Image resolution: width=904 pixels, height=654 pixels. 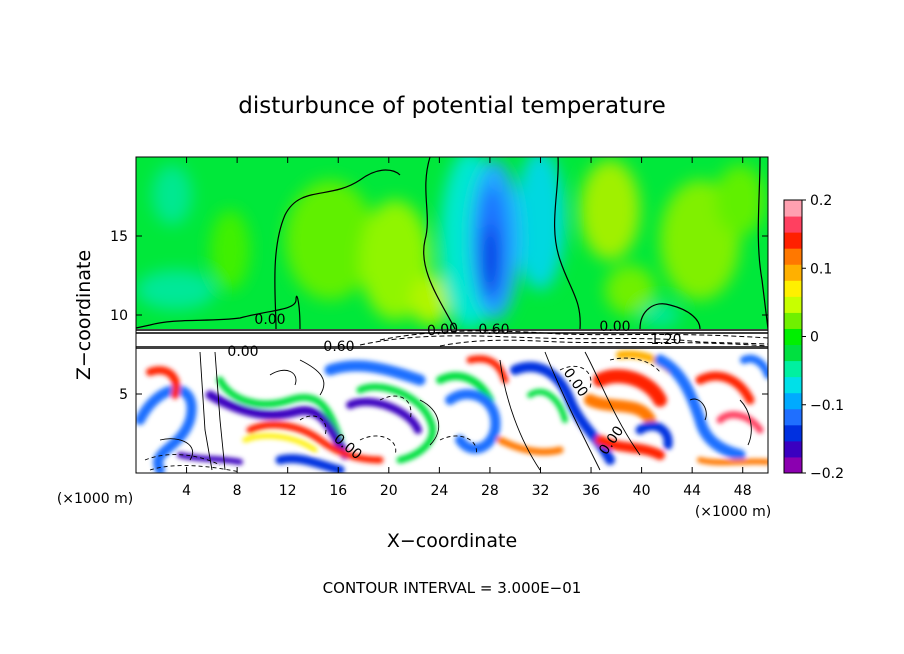 I want to click on colorbar-tick-label: 0, so click(x=814, y=338).